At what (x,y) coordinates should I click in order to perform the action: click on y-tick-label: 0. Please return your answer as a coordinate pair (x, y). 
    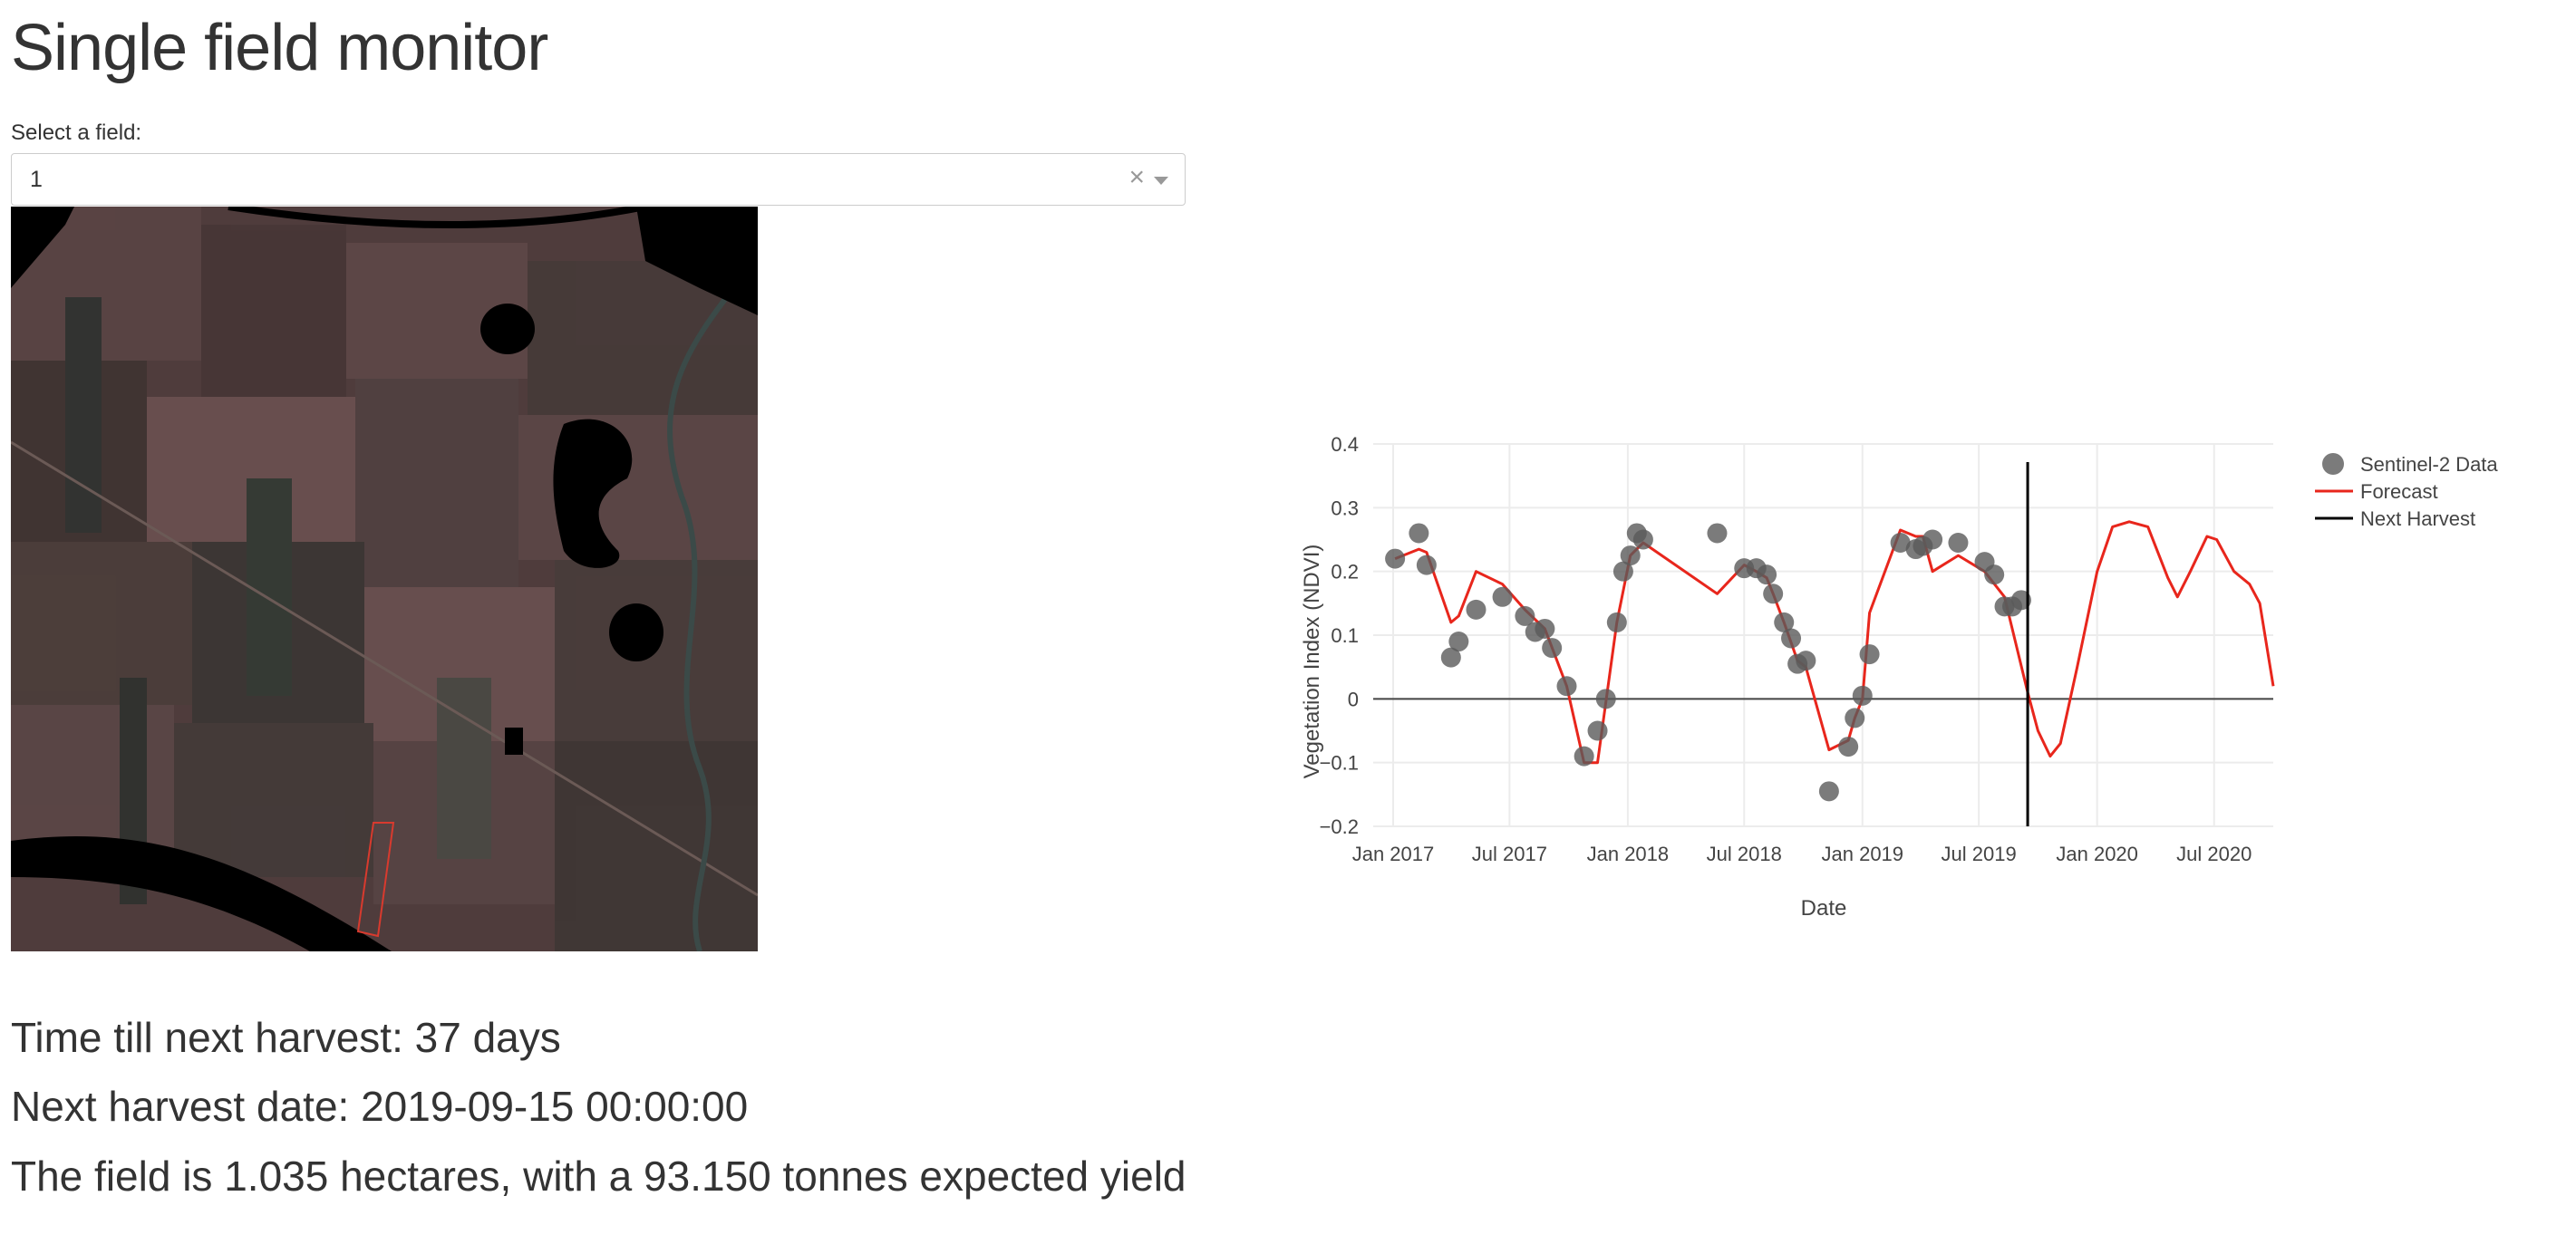
    Looking at the image, I should click on (1353, 699).